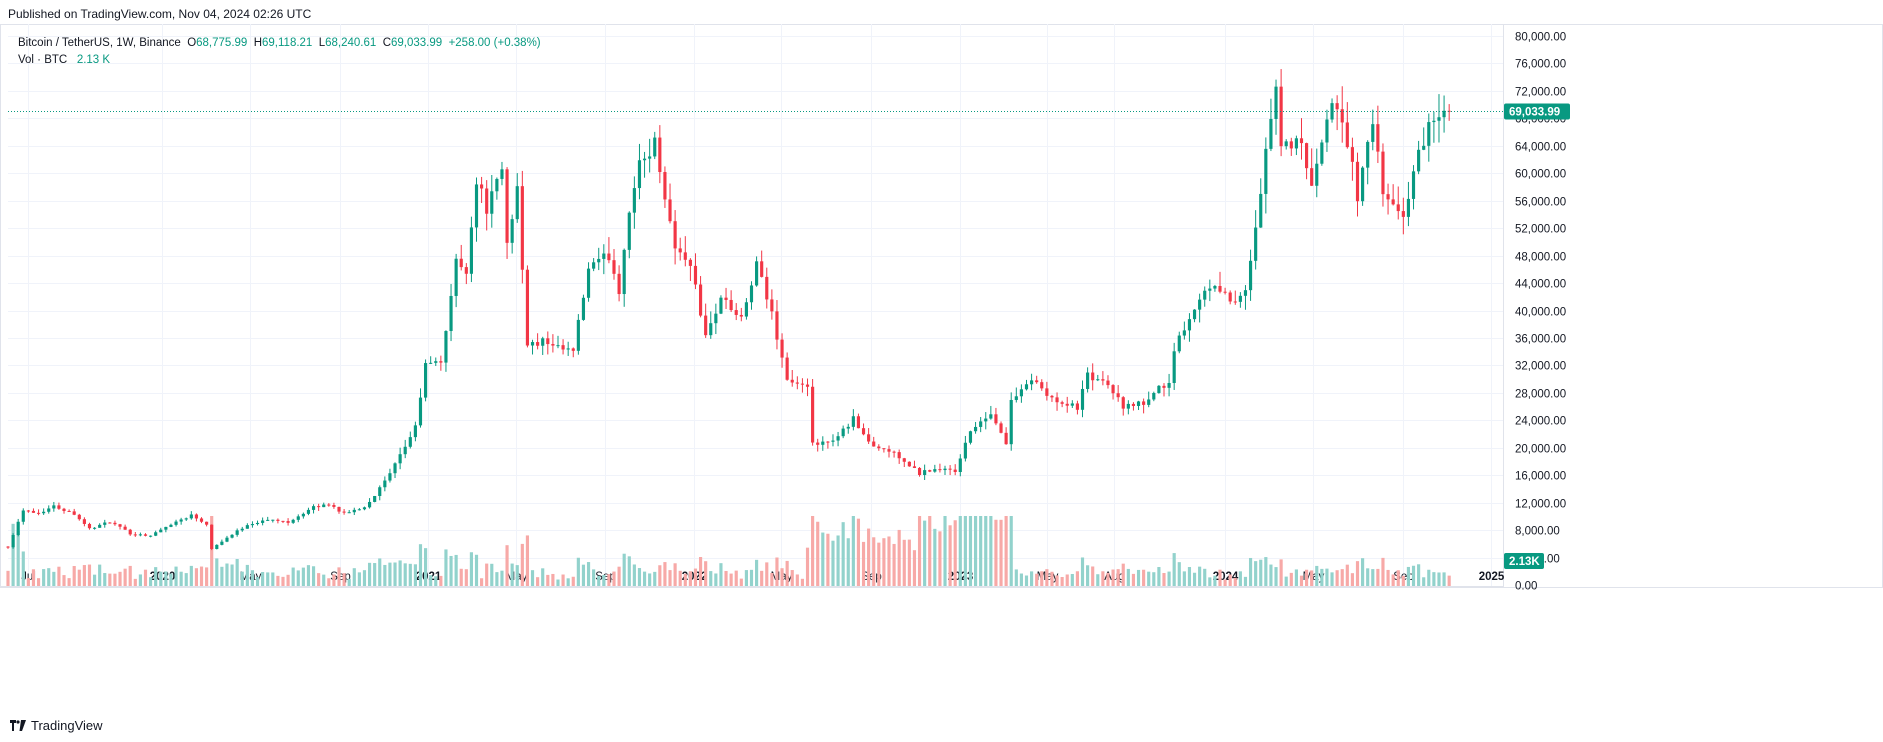  Describe the element at coordinates (93, 60) in the screenshot. I see `legend-volume-value: 2.13 K` at that location.